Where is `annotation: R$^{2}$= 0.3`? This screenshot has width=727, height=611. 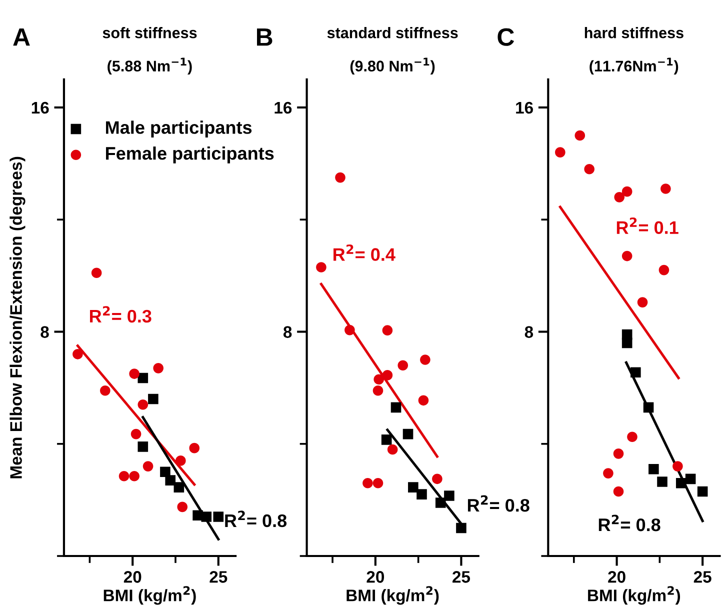 annotation: R$^{2}$= 0.3 is located at coordinates (121, 314).